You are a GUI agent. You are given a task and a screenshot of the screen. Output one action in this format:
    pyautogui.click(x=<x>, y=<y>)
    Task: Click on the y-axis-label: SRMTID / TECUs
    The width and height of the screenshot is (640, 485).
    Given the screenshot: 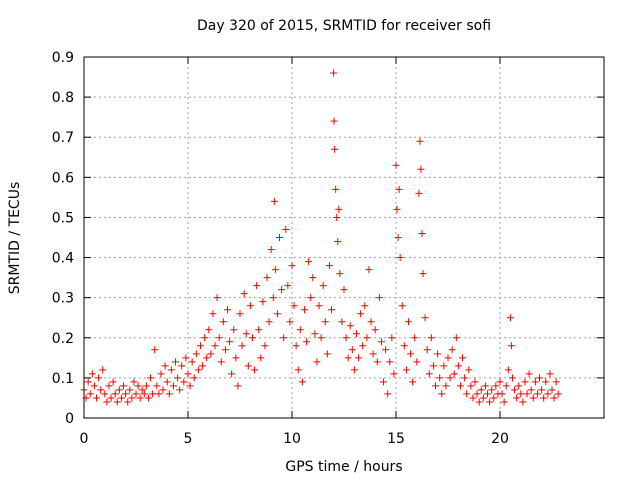 What is the action you would take?
    pyautogui.click(x=15, y=238)
    